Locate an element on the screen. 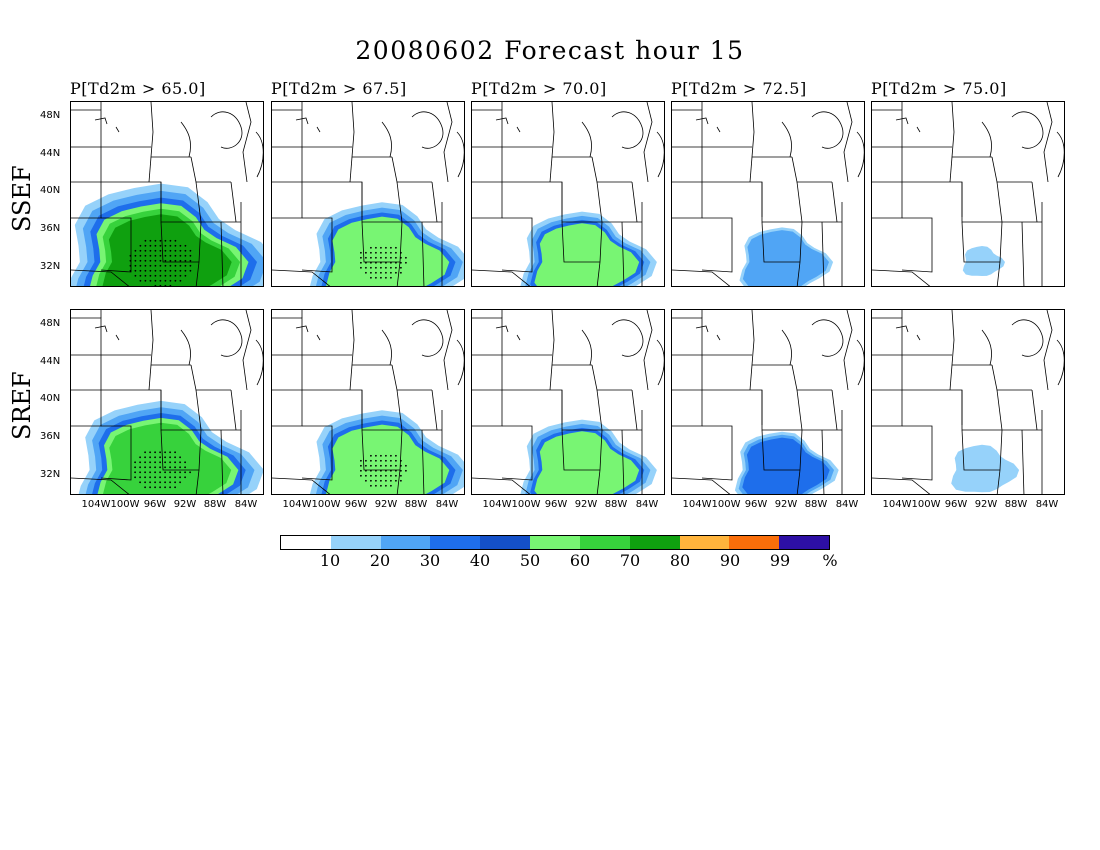 This screenshot has width=1100, height=850. colorbar-label: 90 is located at coordinates (730, 560).